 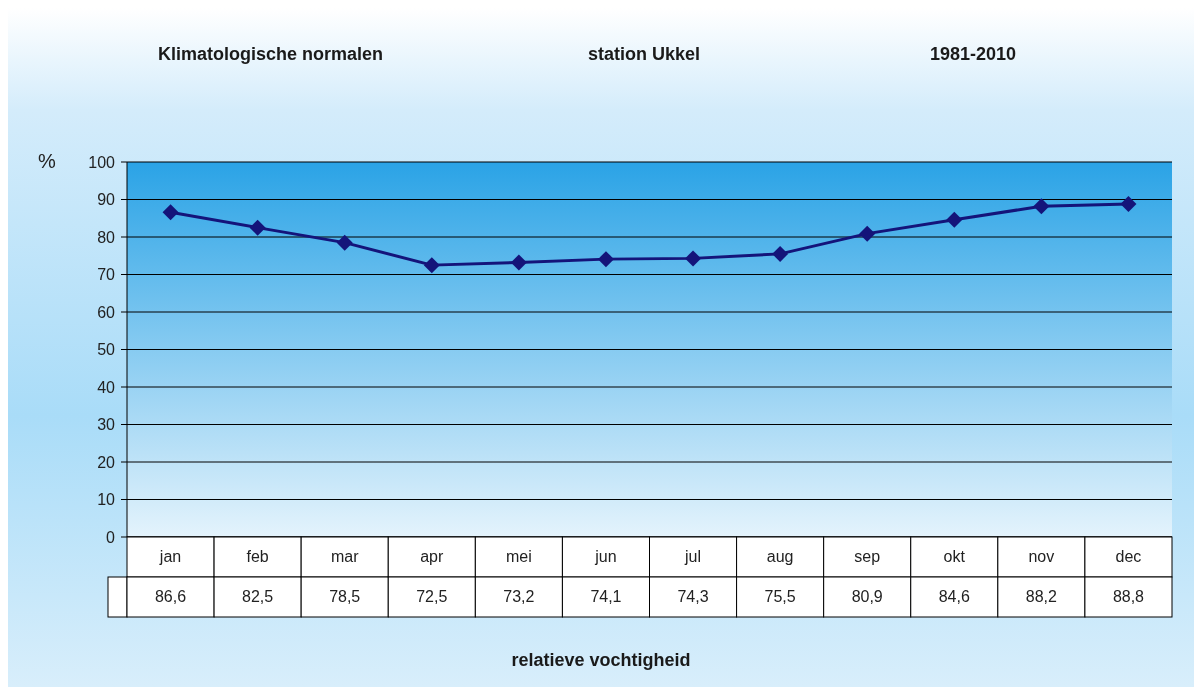 I want to click on y-tick-label: 0, so click(x=111, y=537).